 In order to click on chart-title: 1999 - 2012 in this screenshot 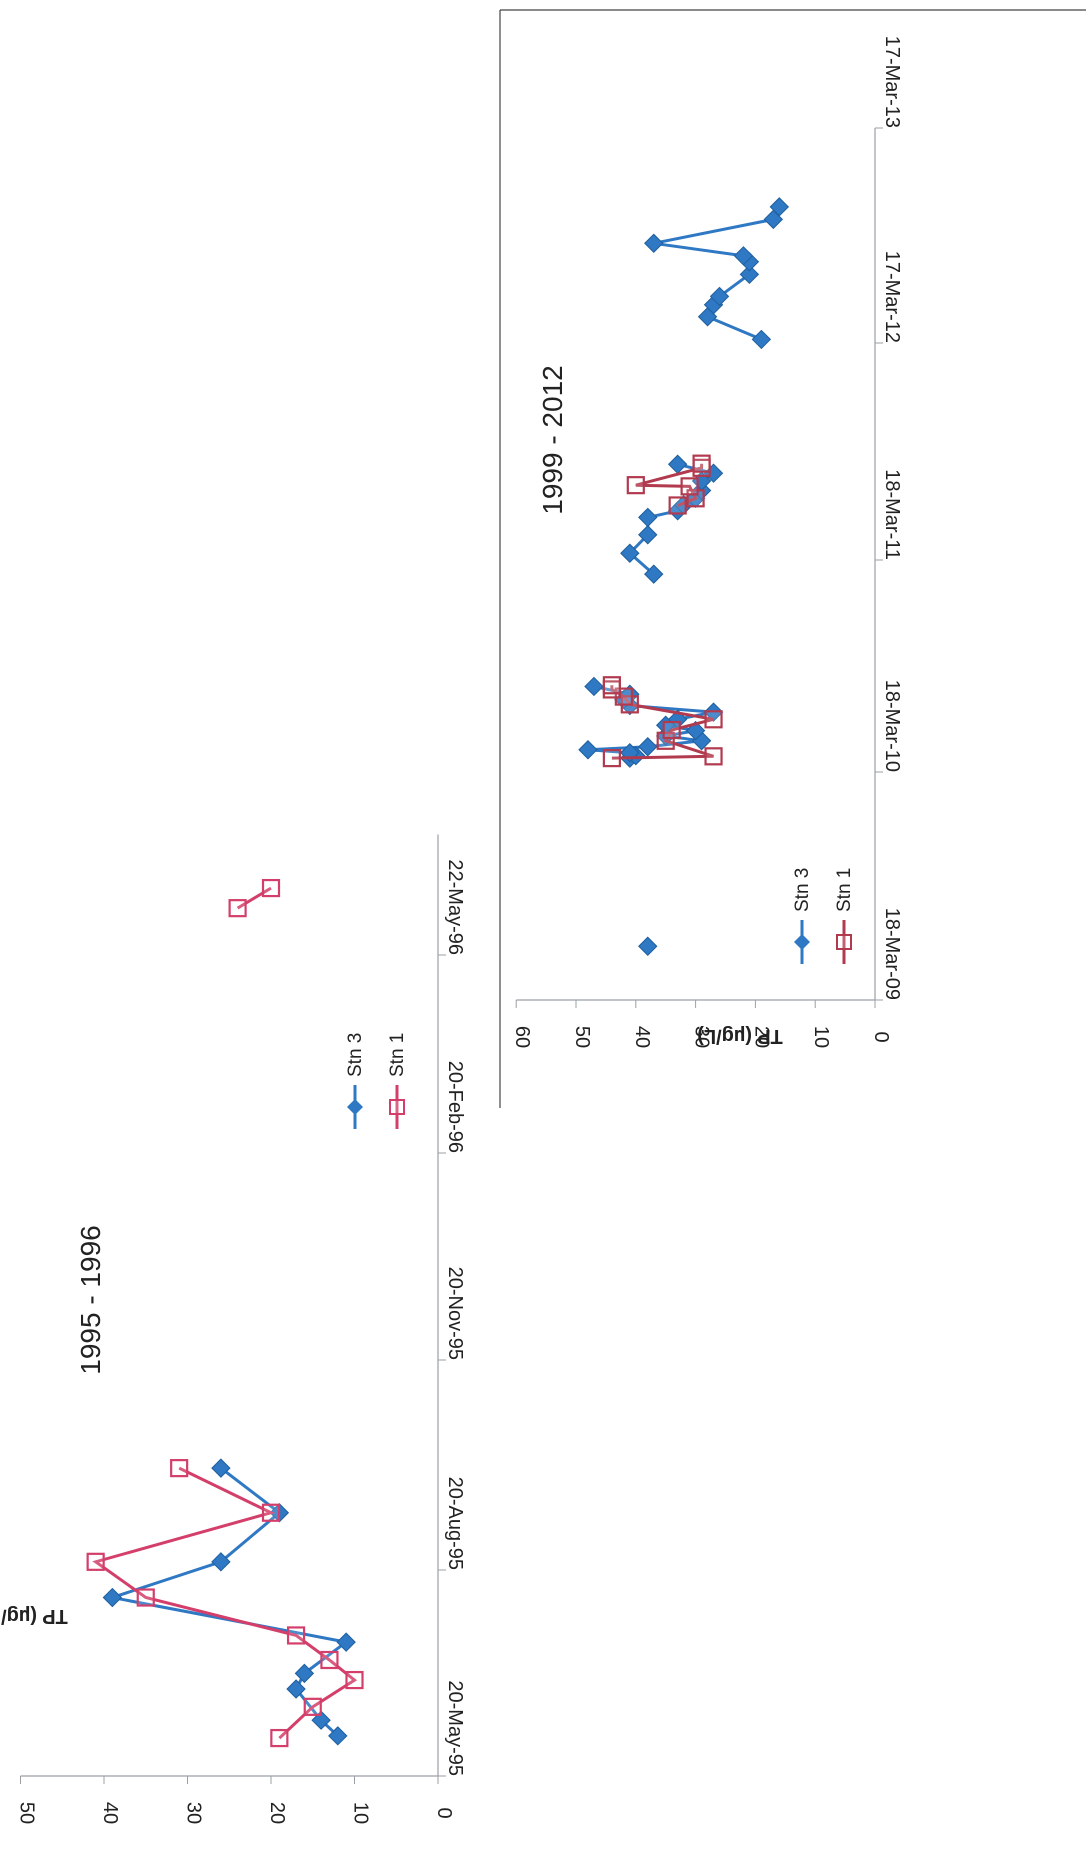, I will do `click(552, 439)`.